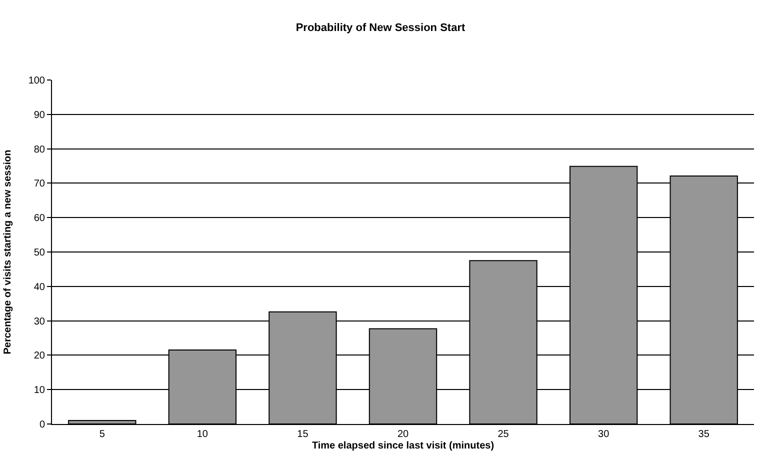 The height and width of the screenshot is (462, 761). What do you see at coordinates (42, 425) in the screenshot?
I see `y-tick-label: 0` at bounding box center [42, 425].